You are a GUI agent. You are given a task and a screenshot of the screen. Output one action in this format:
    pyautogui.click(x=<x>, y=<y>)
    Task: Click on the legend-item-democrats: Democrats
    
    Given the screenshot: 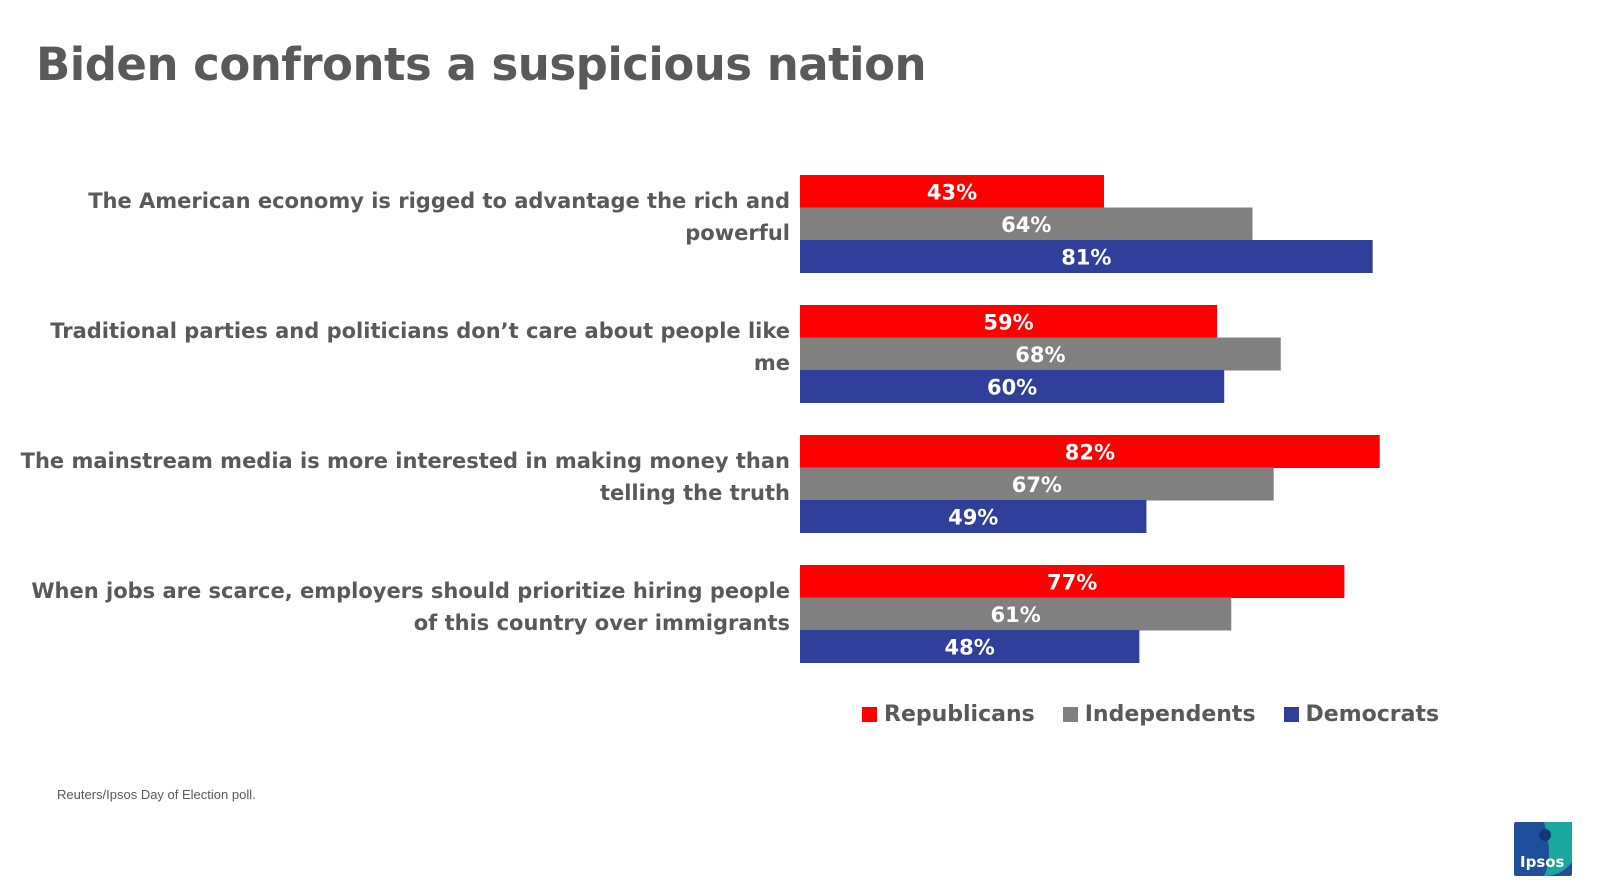 What is the action you would take?
    pyautogui.click(x=1361, y=714)
    